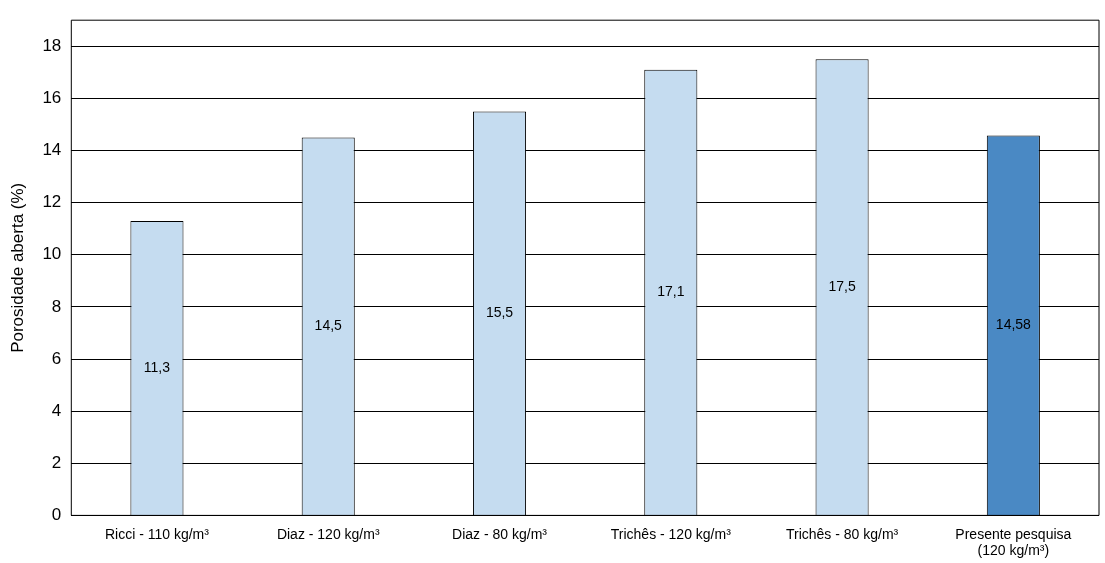 The width and height of the screenshot is (1105, 563). What do you see at coordinates (56, 462) in the screenshot?
I see `y-tick-label: 2` at bounding box center [56, 462].